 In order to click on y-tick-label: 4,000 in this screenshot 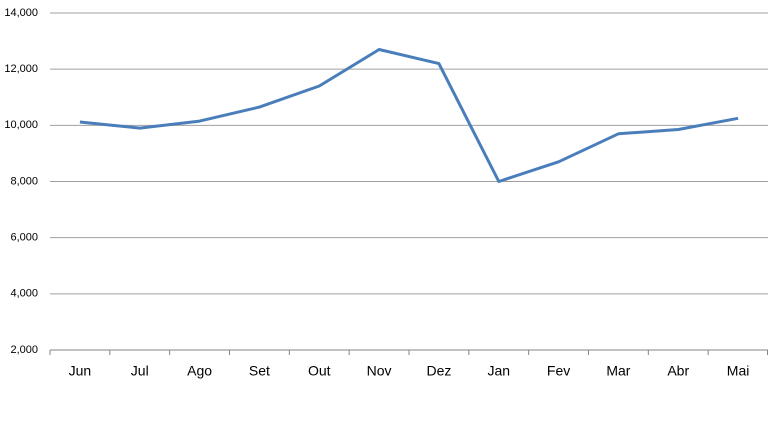, I will do `click(24, 294)`.